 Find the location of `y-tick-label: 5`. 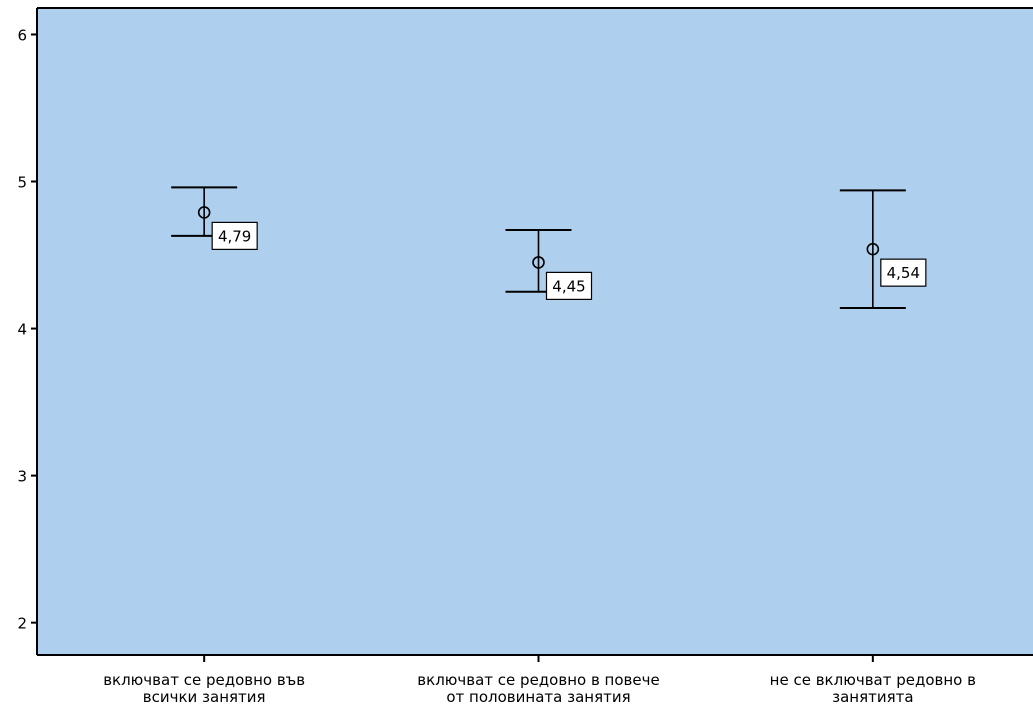

y-tick-label: 5 is located at coordinates (22, 183).